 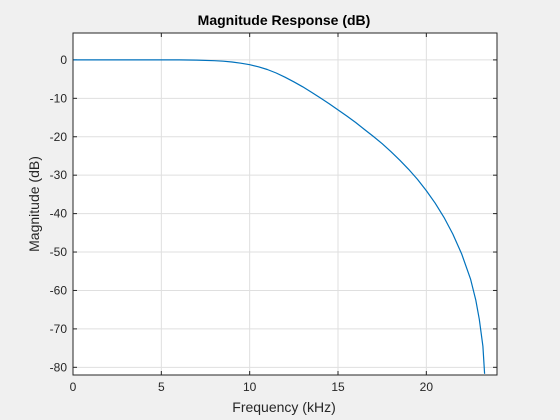 What do you see at coordinates (59, 367) in the screenshot?
I see `y-tick-label: -80` at bounding box center [59, 367].